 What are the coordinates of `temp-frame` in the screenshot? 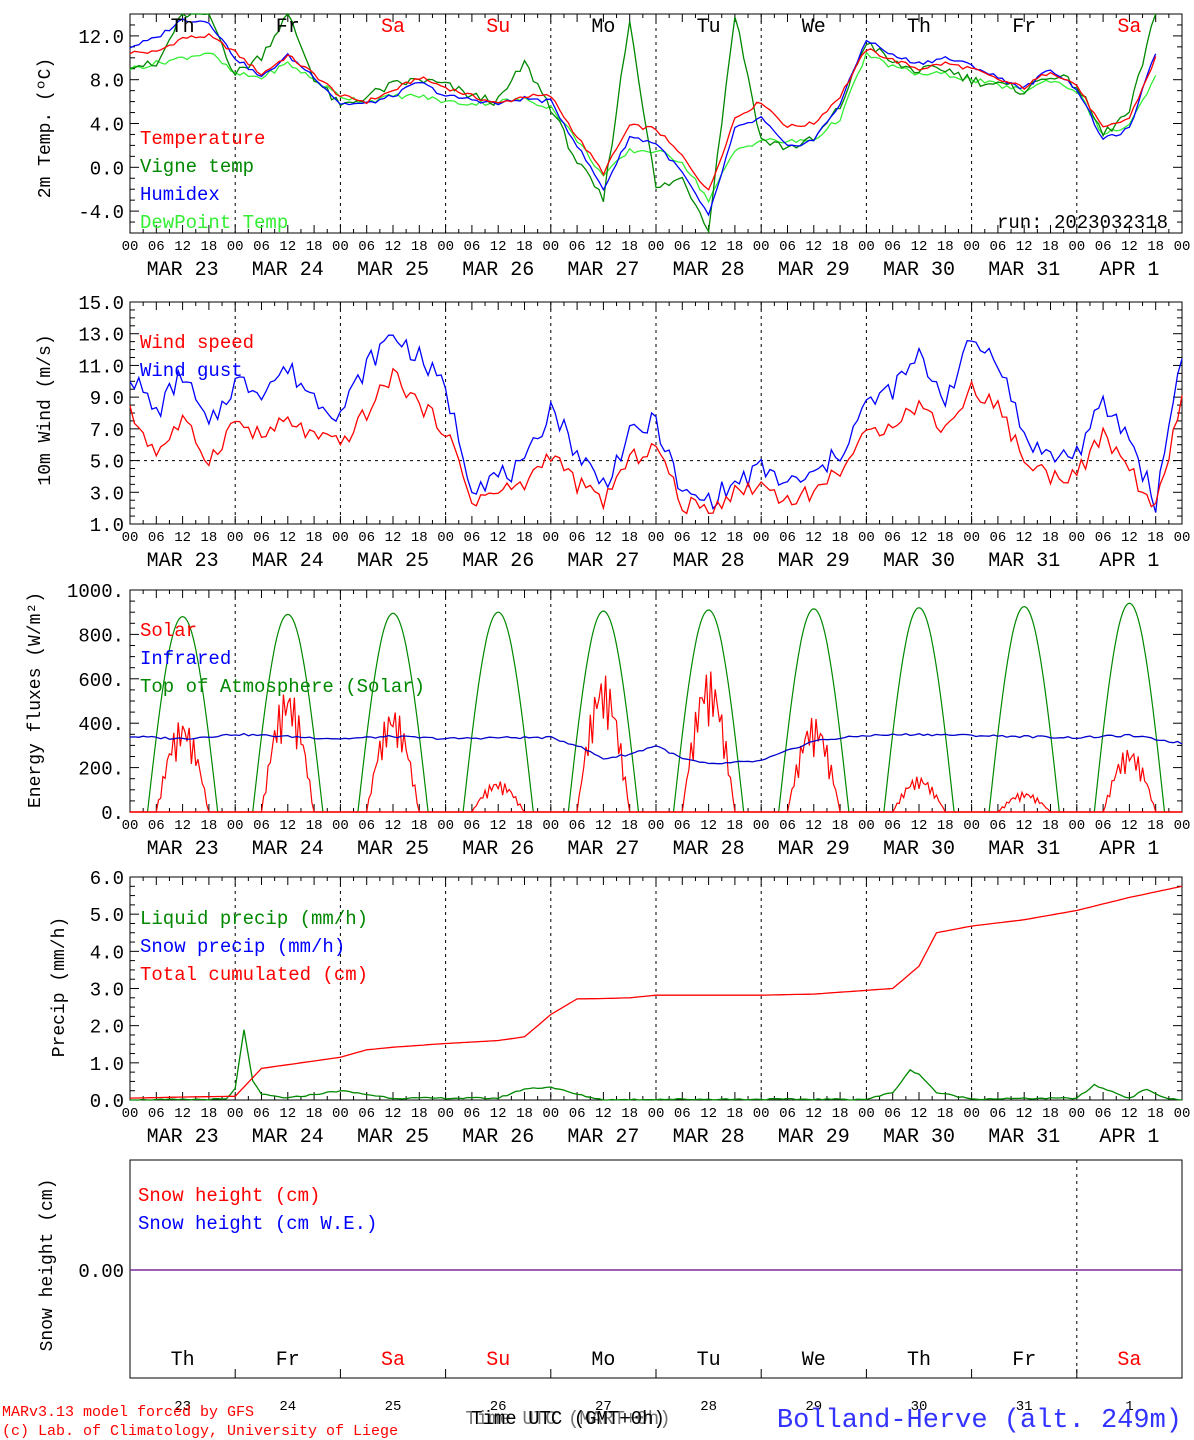 It's located at (656, 123).